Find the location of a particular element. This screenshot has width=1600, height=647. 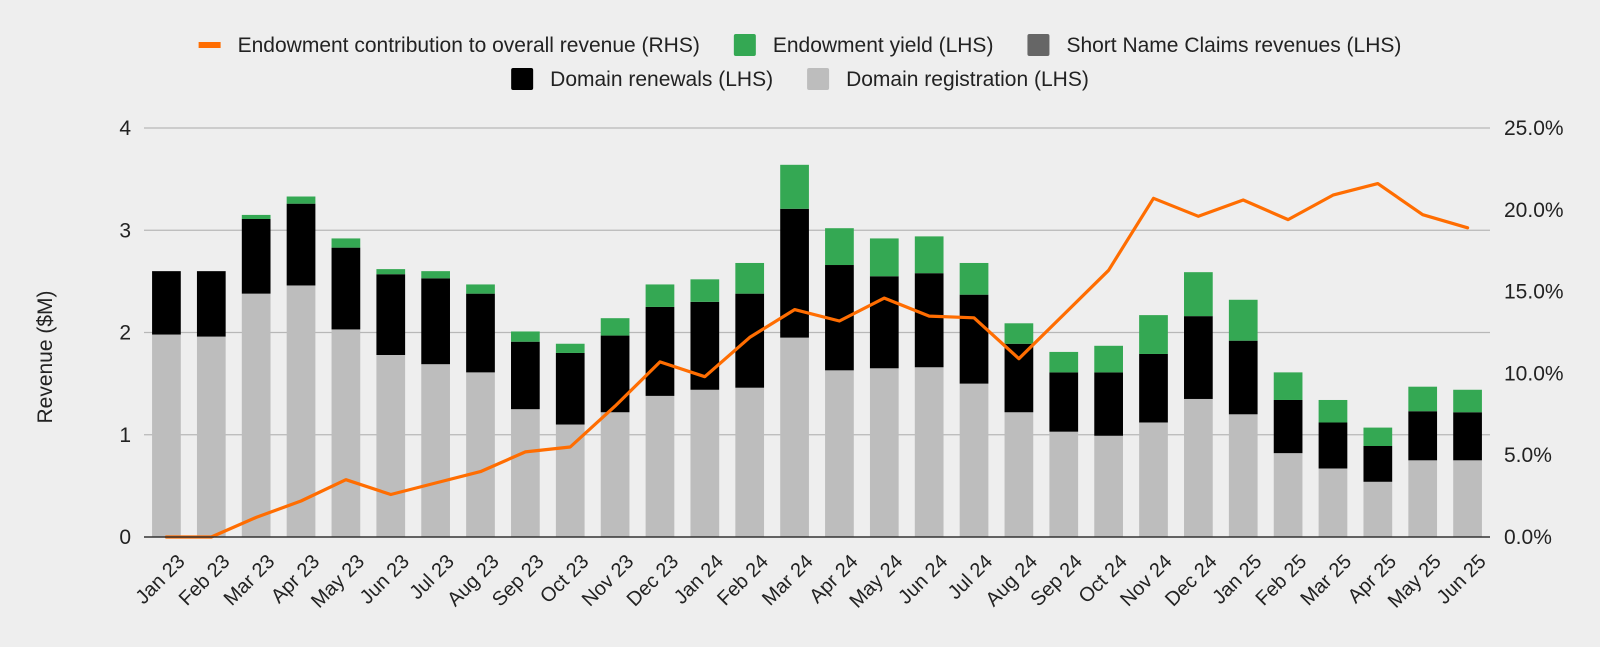

y-tick-label-right: 10.0% is located at coordinates (1534, 373).